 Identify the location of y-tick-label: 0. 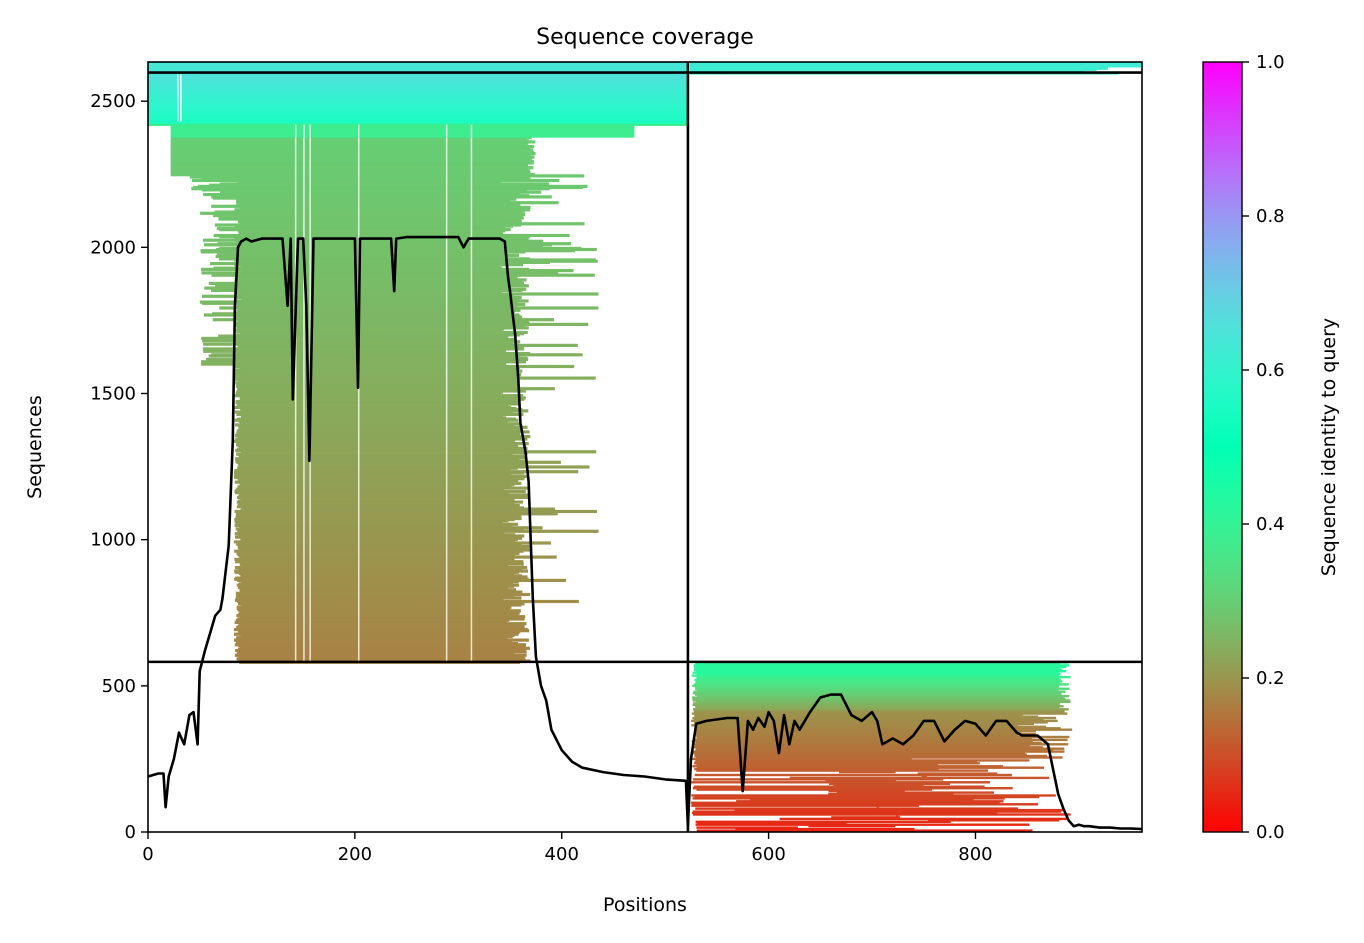
(130, 832).